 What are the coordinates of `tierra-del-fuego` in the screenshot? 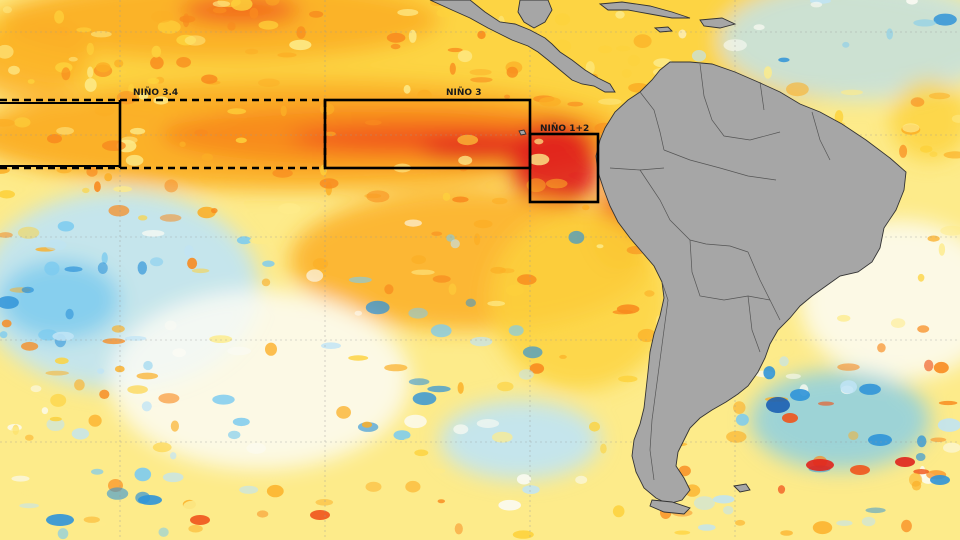 It's located at (670, 507).